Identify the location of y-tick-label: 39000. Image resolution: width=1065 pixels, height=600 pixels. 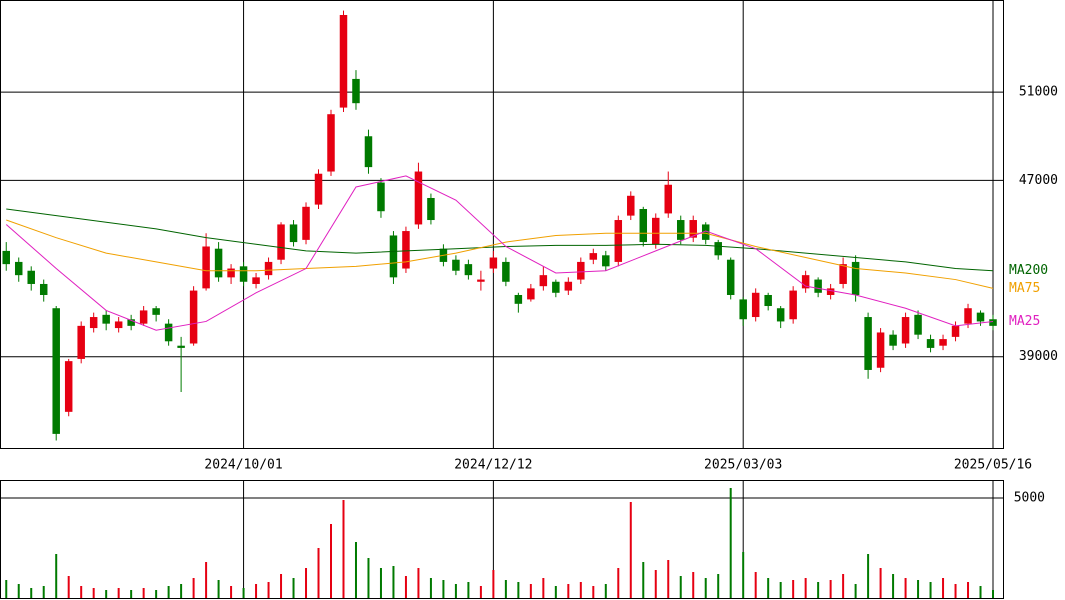
(1038, 356).